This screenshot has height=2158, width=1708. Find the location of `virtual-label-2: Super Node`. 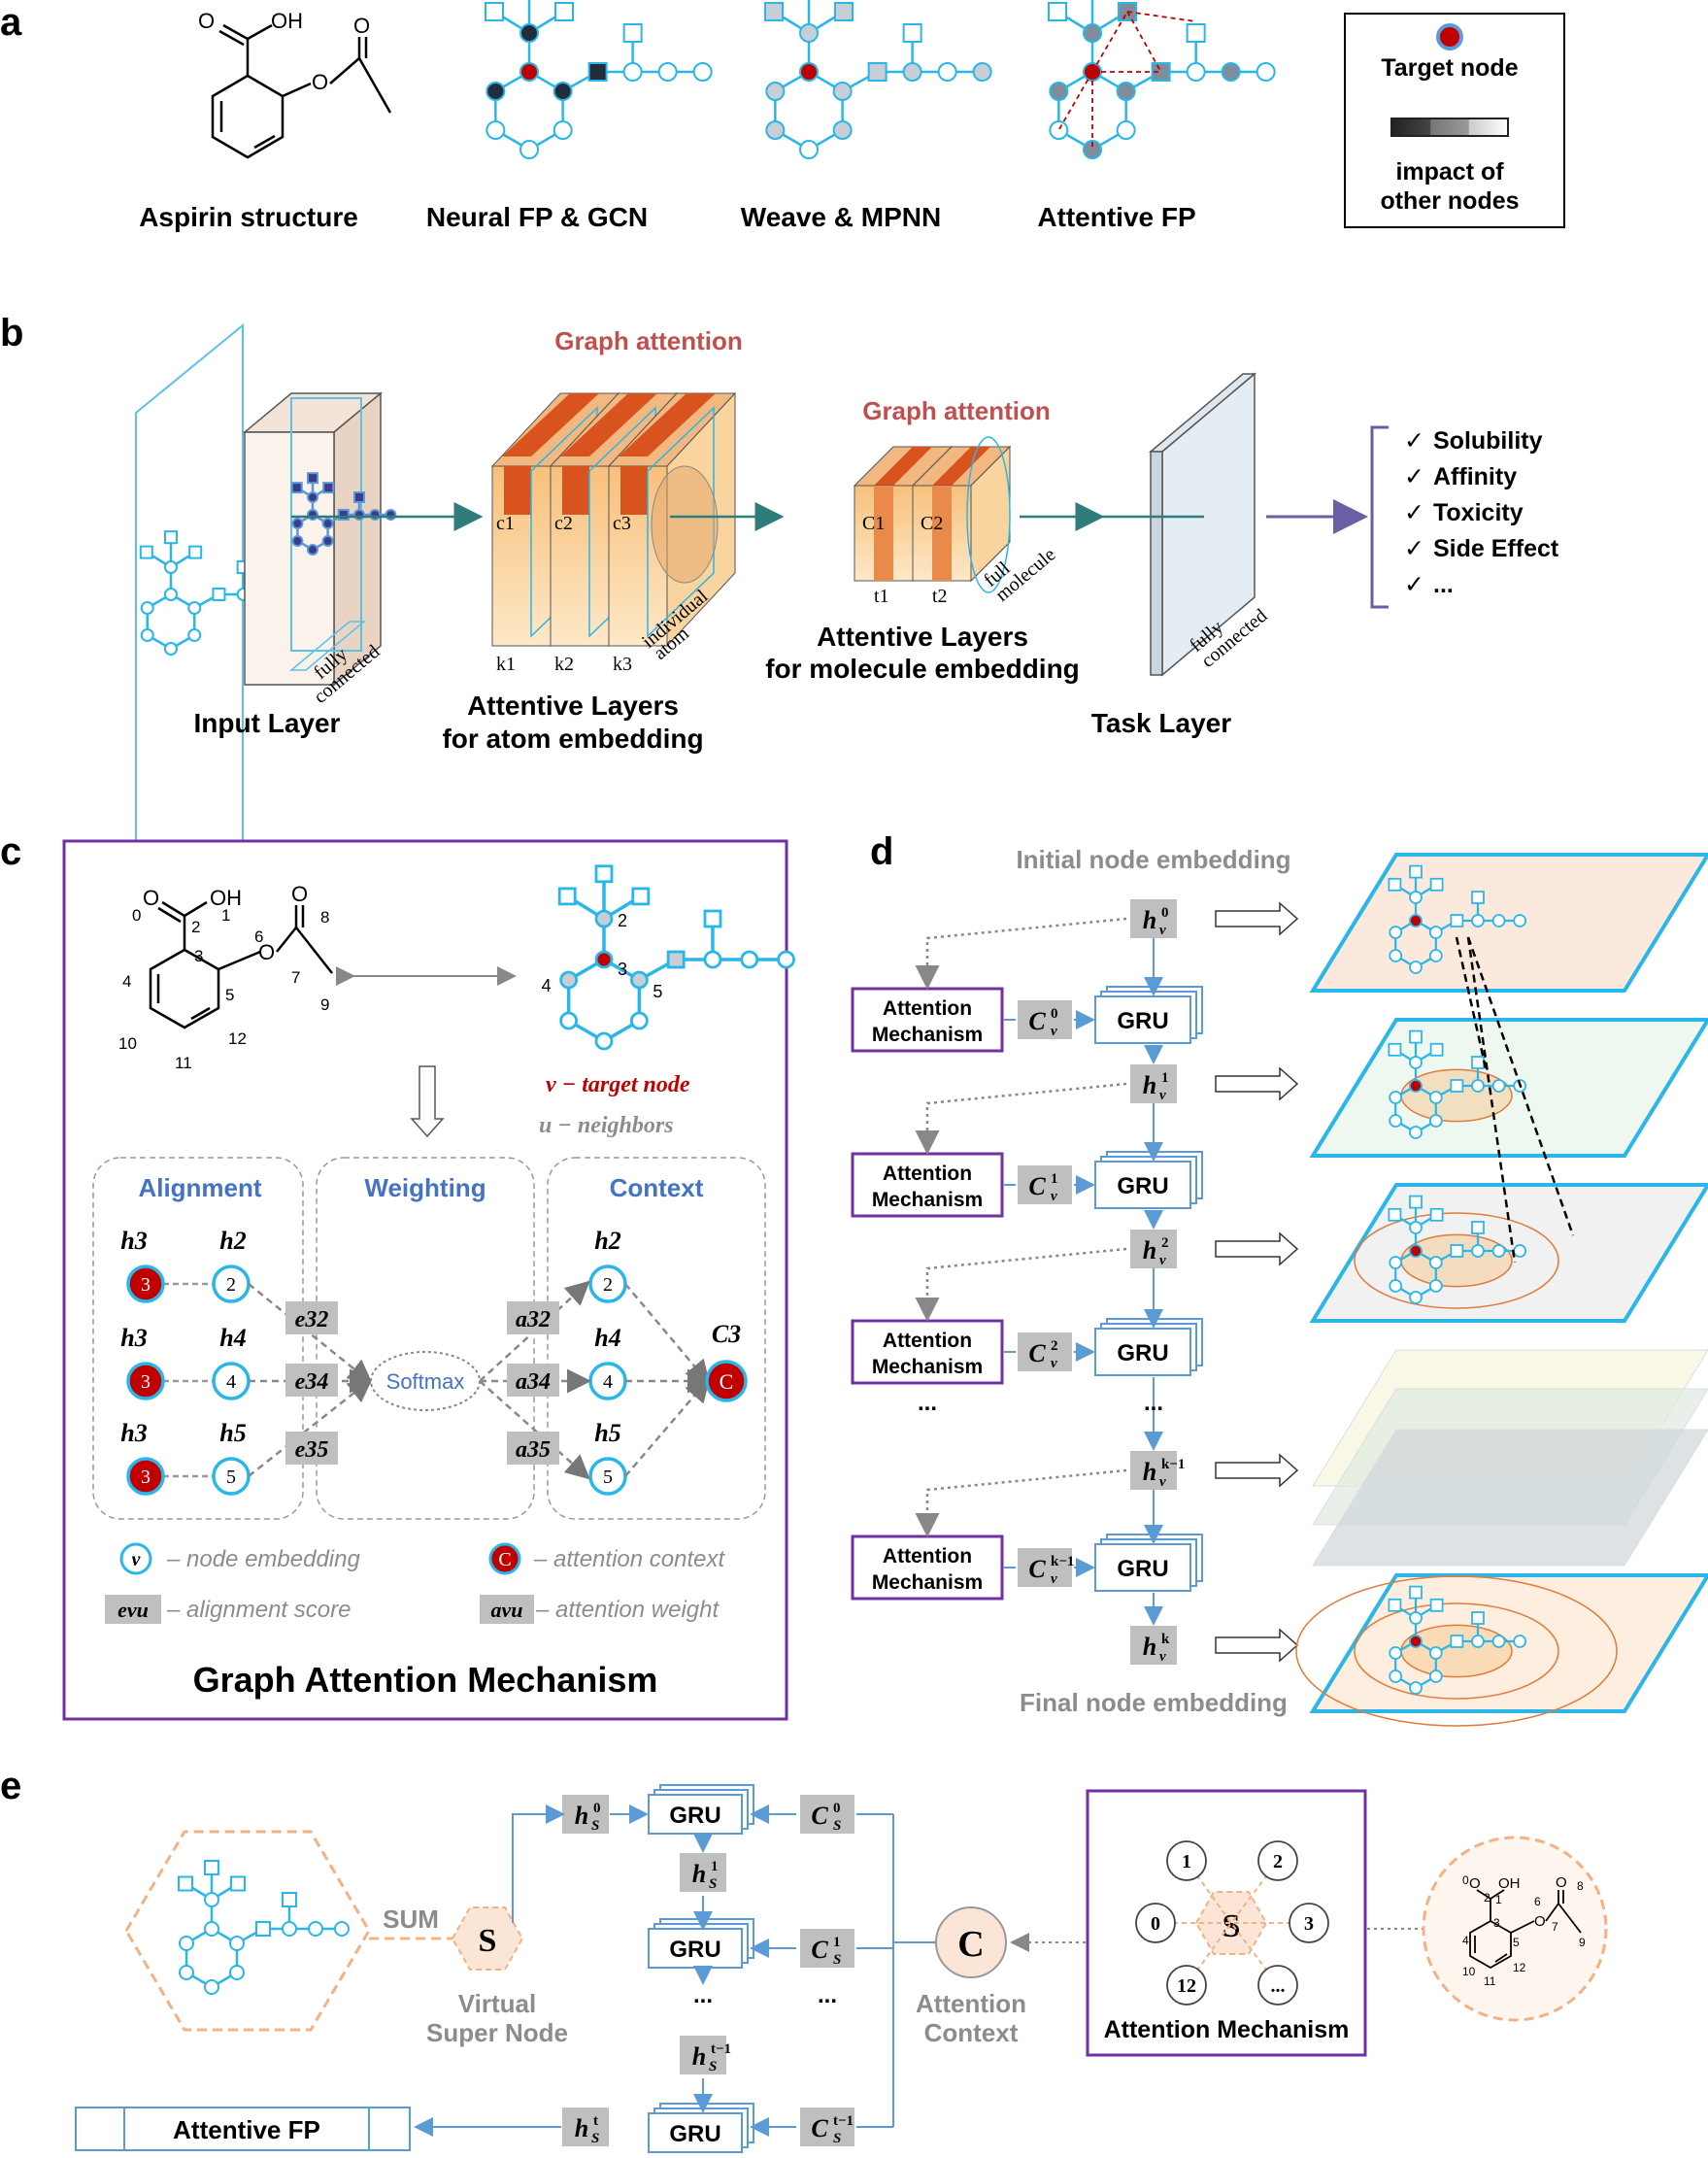

virtual-label-2: Super Node is located at coordinates (497, 2032).